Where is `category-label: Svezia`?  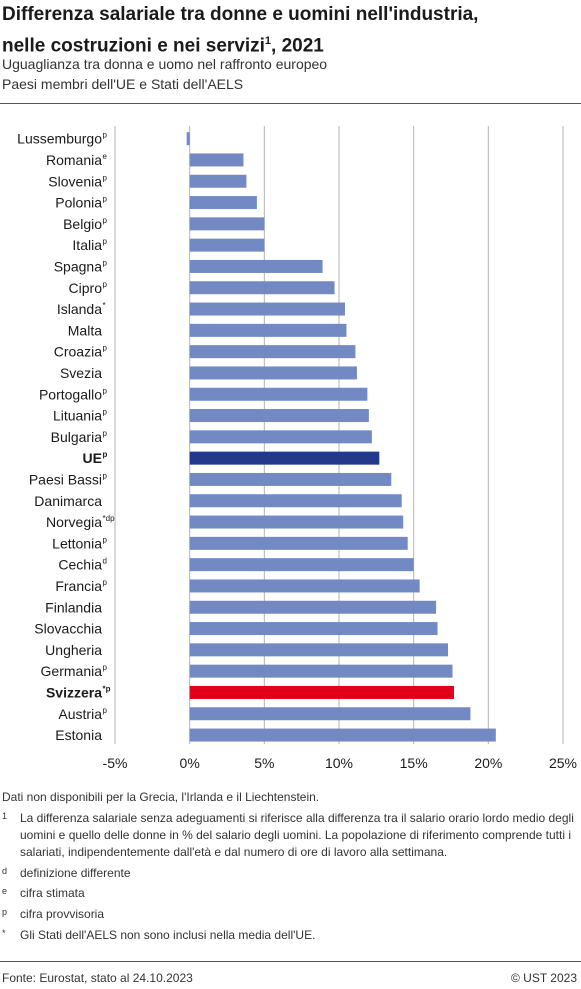
category-label: Svezia is located at coordinates (81, 373).